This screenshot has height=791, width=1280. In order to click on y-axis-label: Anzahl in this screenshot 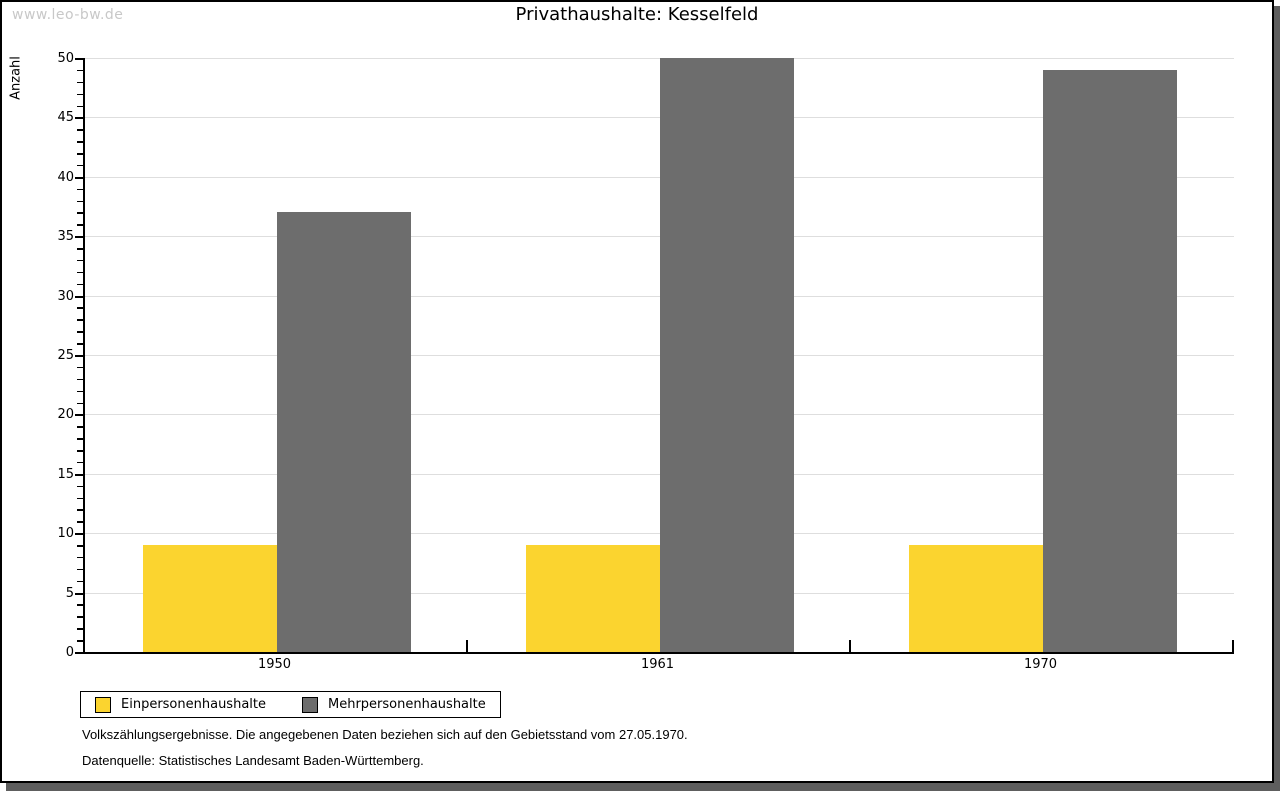, I will do `click(16, 78)`.